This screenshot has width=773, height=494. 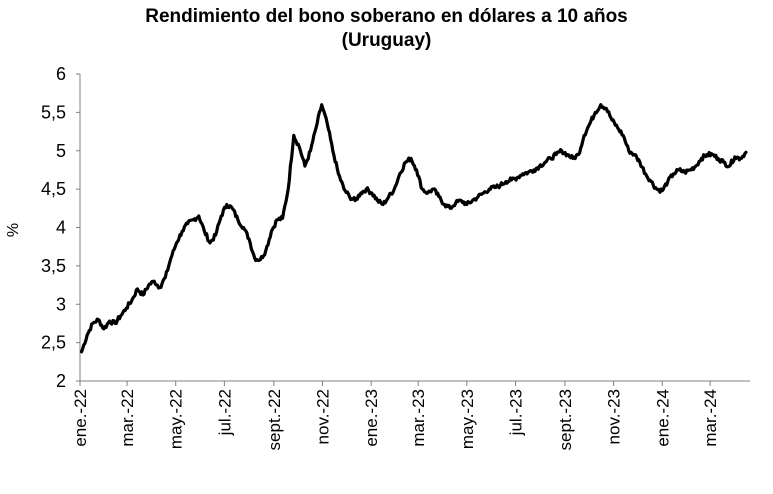 I want to click on x-tick-label: sept.-23, so click(x=565, y=419).